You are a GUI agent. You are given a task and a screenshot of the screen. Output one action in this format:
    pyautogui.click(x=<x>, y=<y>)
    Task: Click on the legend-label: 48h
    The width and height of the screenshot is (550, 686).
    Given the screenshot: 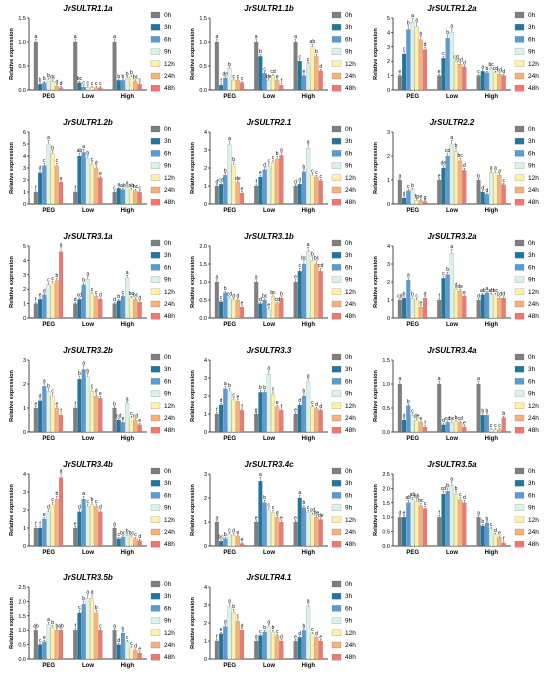 What is the action you would take?
    pyautogui.click(x=533, y=430)
    